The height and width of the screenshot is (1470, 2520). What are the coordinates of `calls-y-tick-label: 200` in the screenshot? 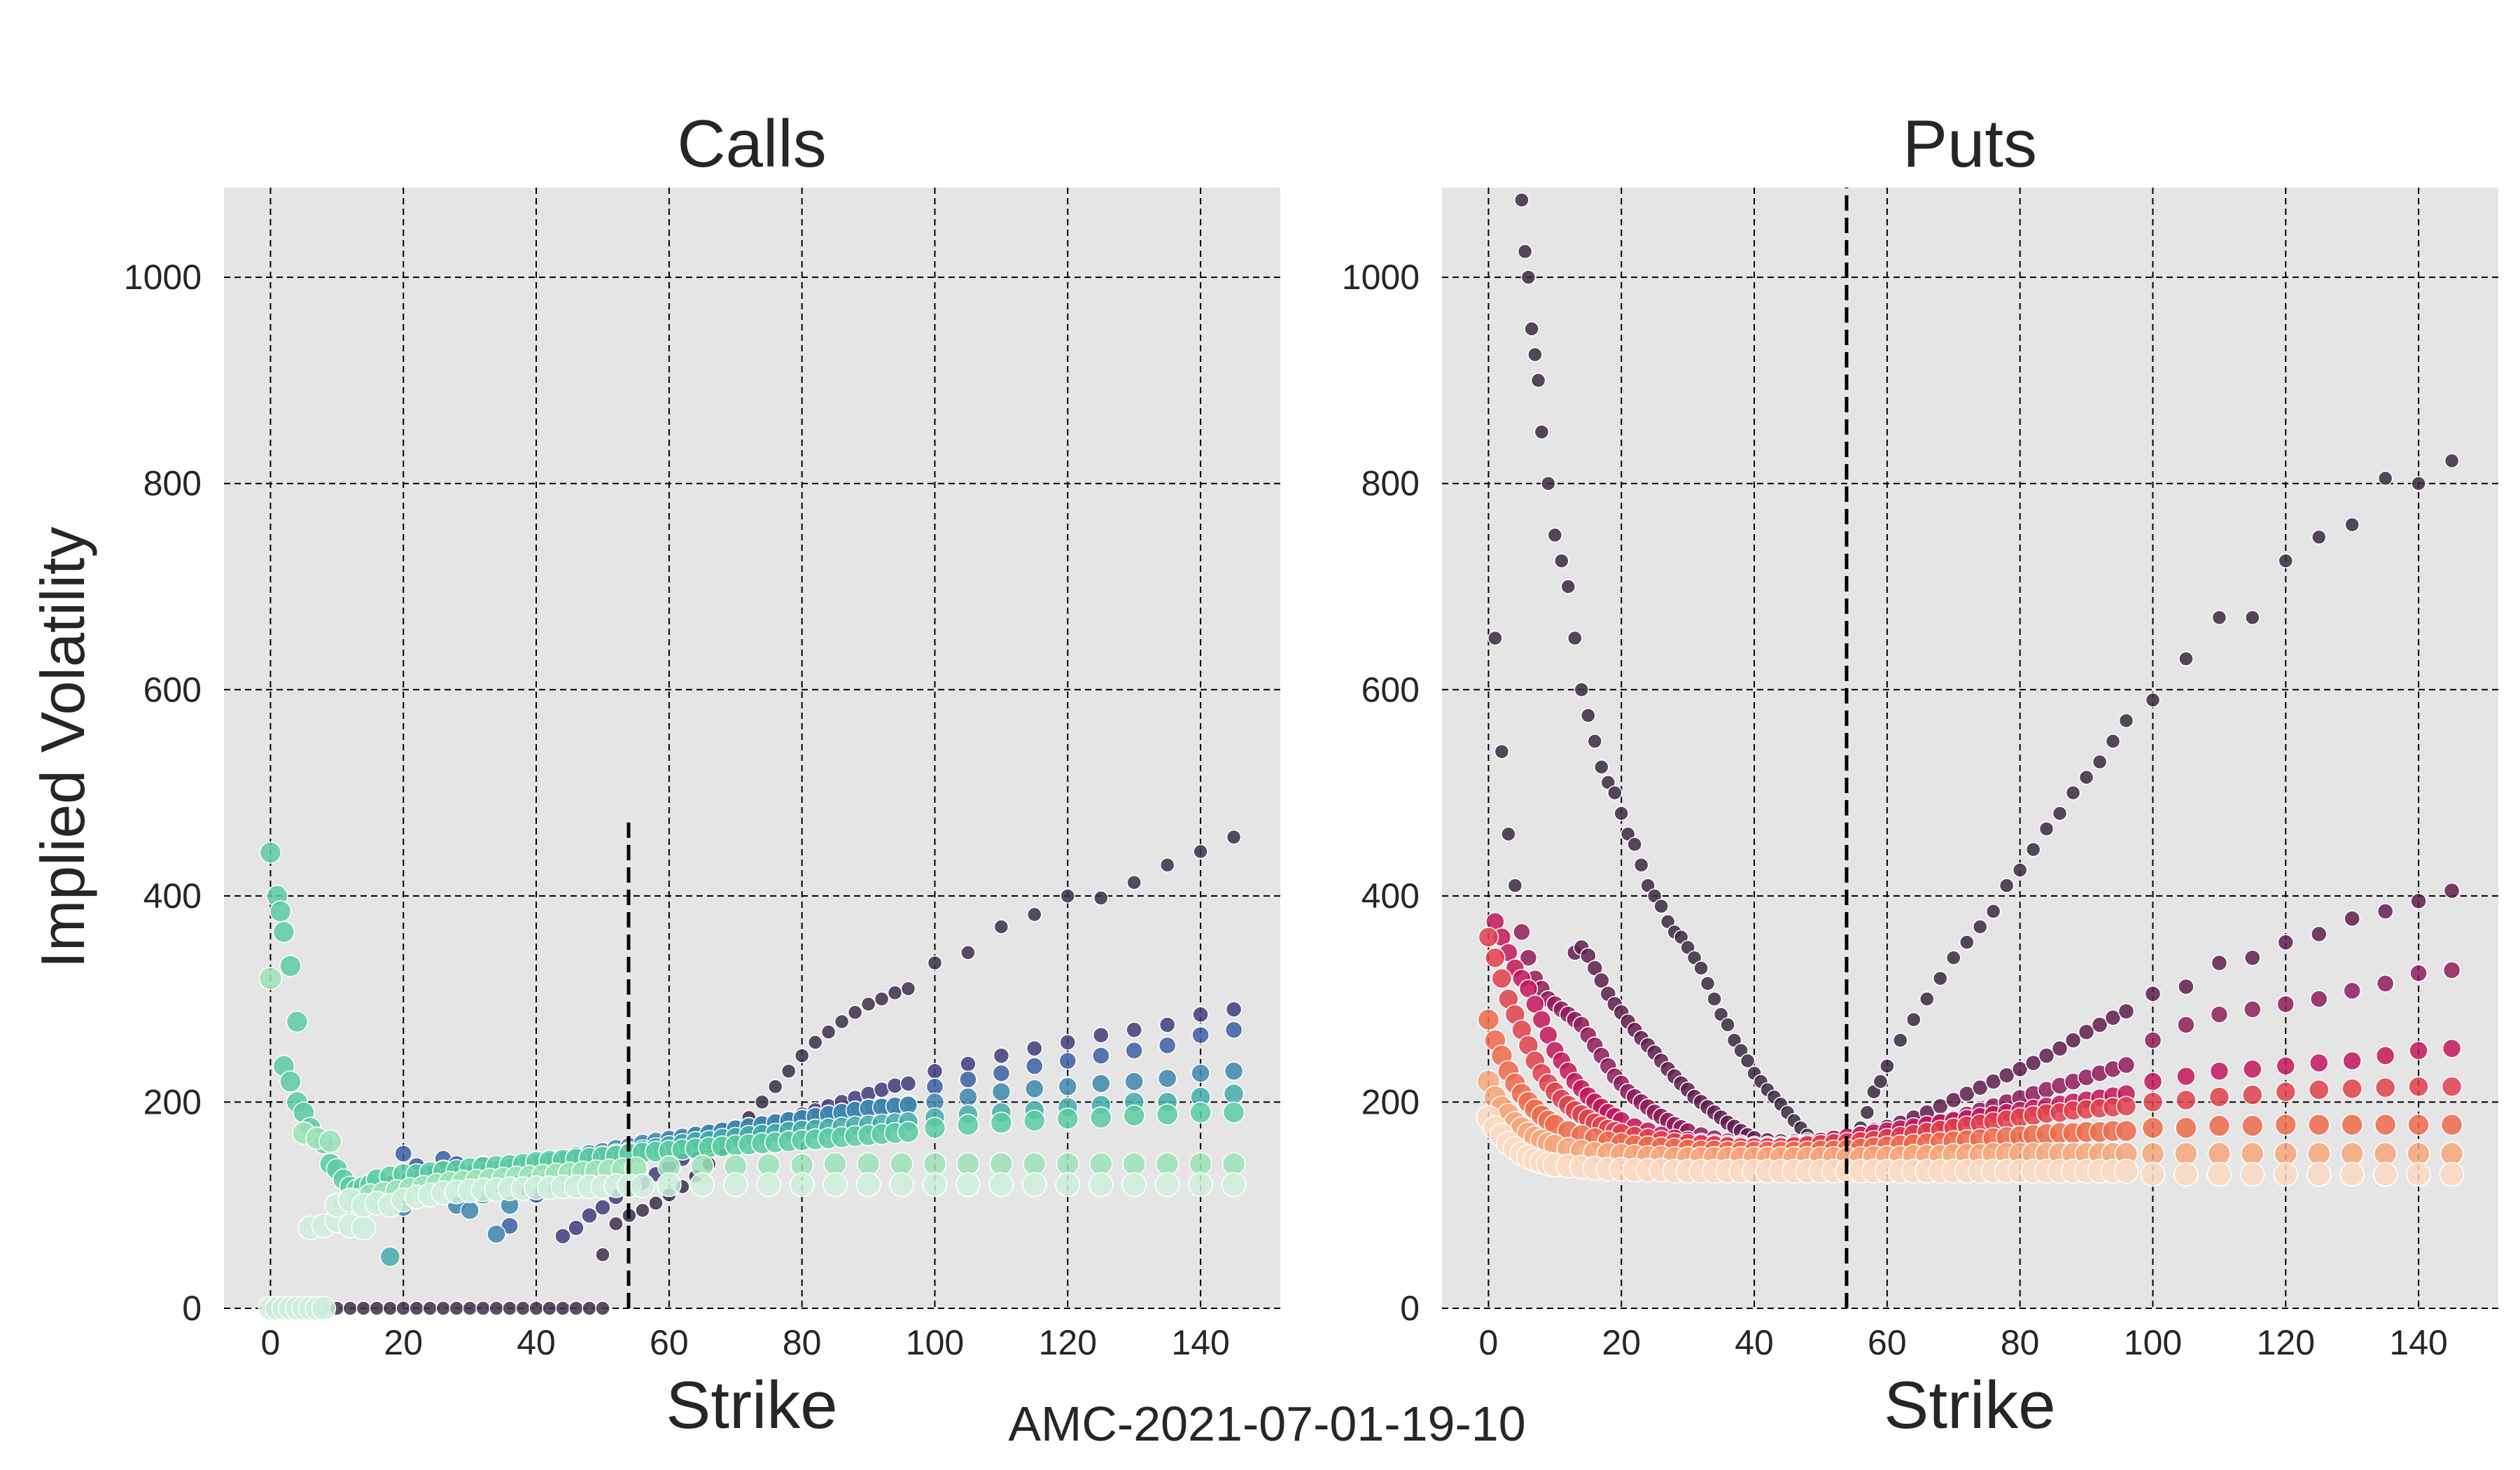 It's located at (173, 1101).